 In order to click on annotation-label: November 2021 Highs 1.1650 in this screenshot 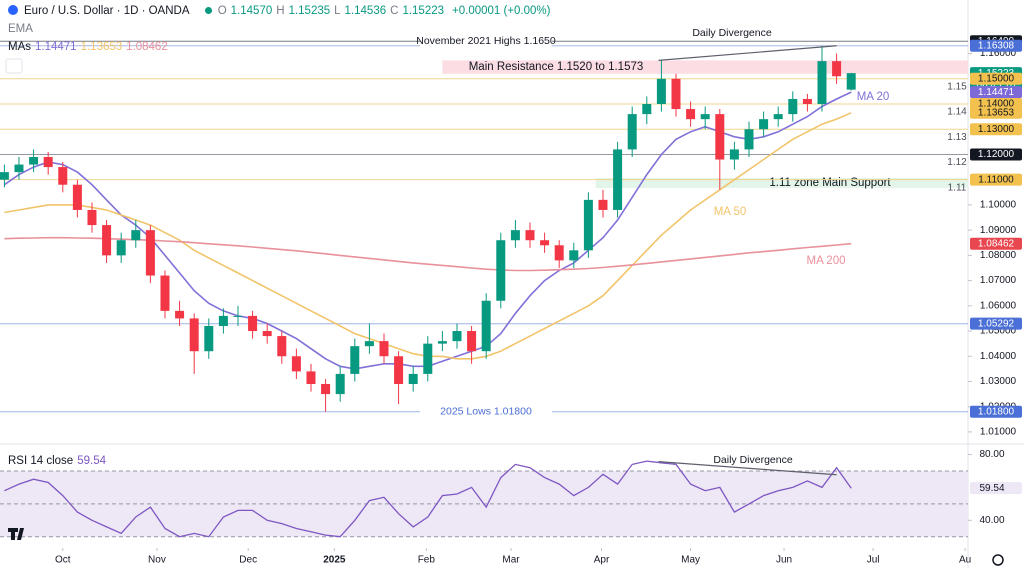, I will do `click(486, 41)`.